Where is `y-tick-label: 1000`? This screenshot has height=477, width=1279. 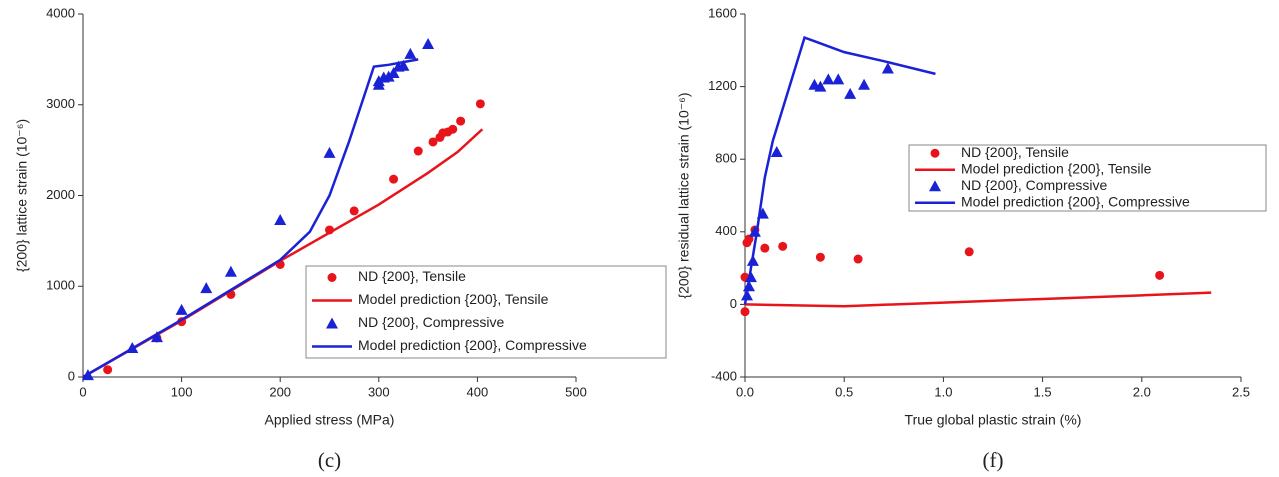 y-tick-label: 1000 is located at coordinates (60, 285).